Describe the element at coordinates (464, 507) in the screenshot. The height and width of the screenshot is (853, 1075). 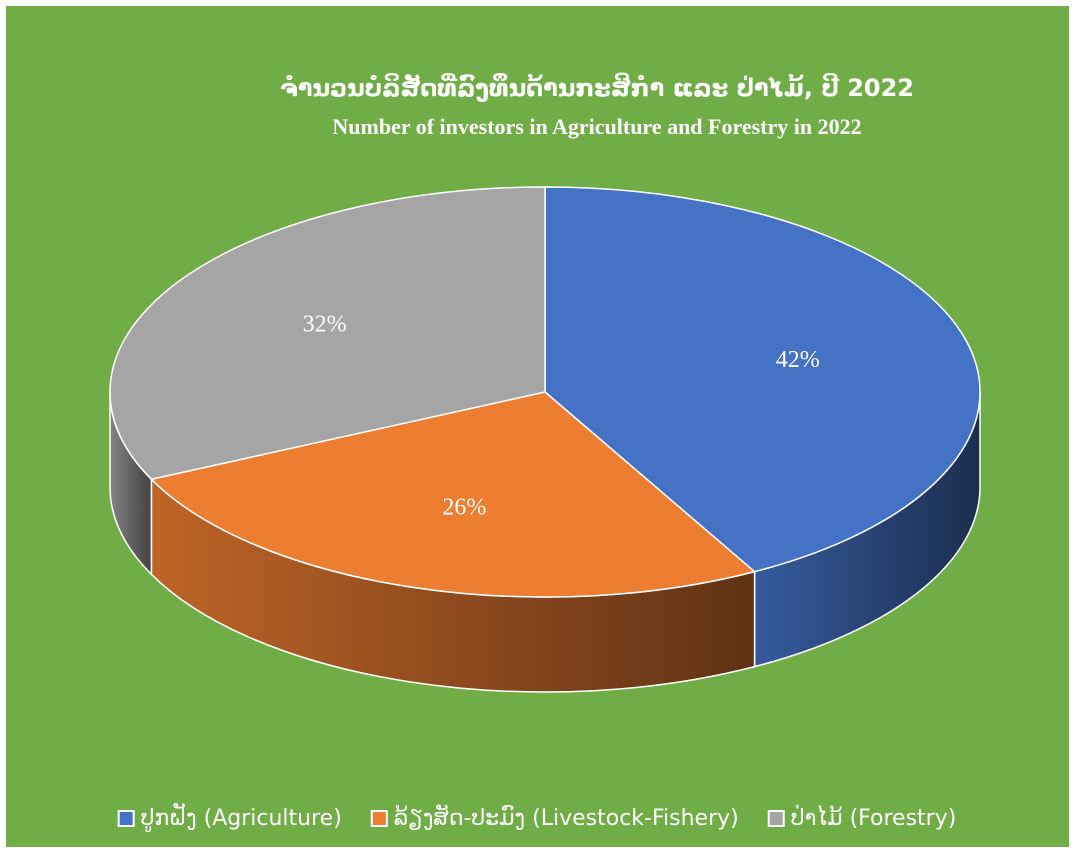
I see `data-label: 26%` at that location.